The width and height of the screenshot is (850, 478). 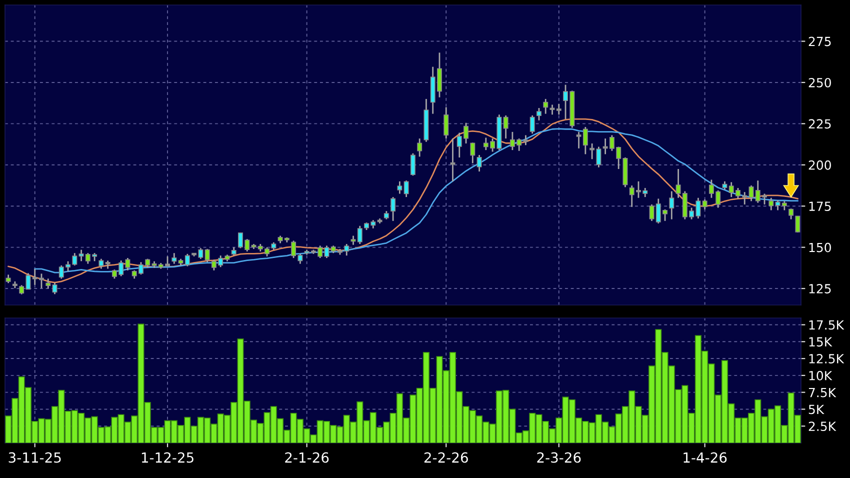 I want to click on y-tick-label: 7.5K, so click(x=822, y=393).